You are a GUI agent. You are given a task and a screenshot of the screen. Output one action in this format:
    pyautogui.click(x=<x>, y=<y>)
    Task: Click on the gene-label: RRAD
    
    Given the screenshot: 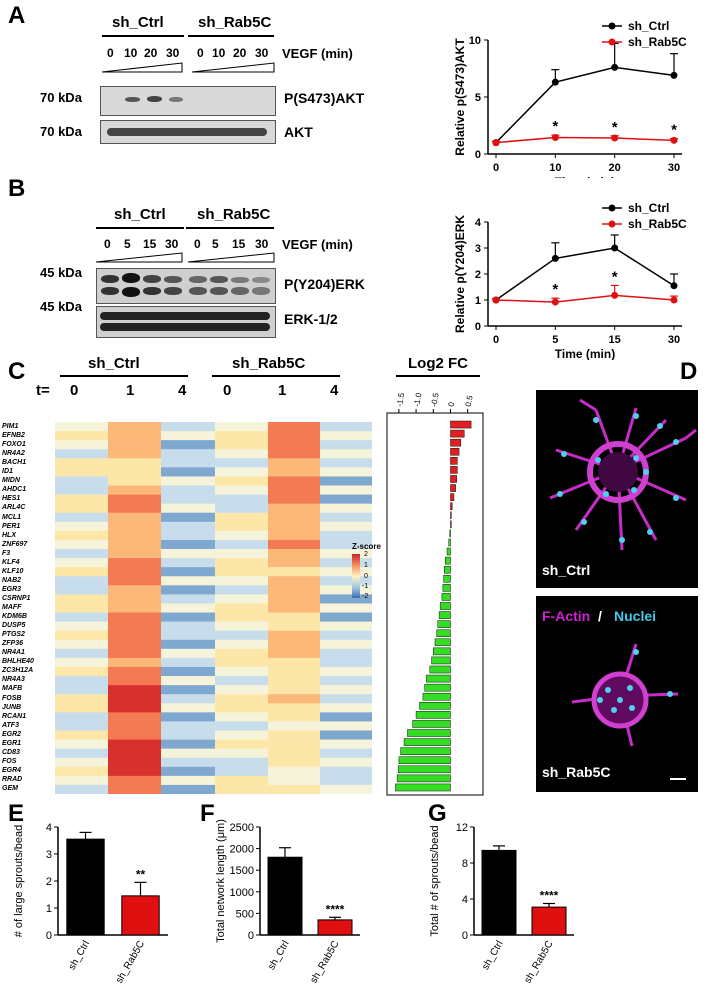 What is the action you would take?
    pyautogui.click(x=12, y=779)
    